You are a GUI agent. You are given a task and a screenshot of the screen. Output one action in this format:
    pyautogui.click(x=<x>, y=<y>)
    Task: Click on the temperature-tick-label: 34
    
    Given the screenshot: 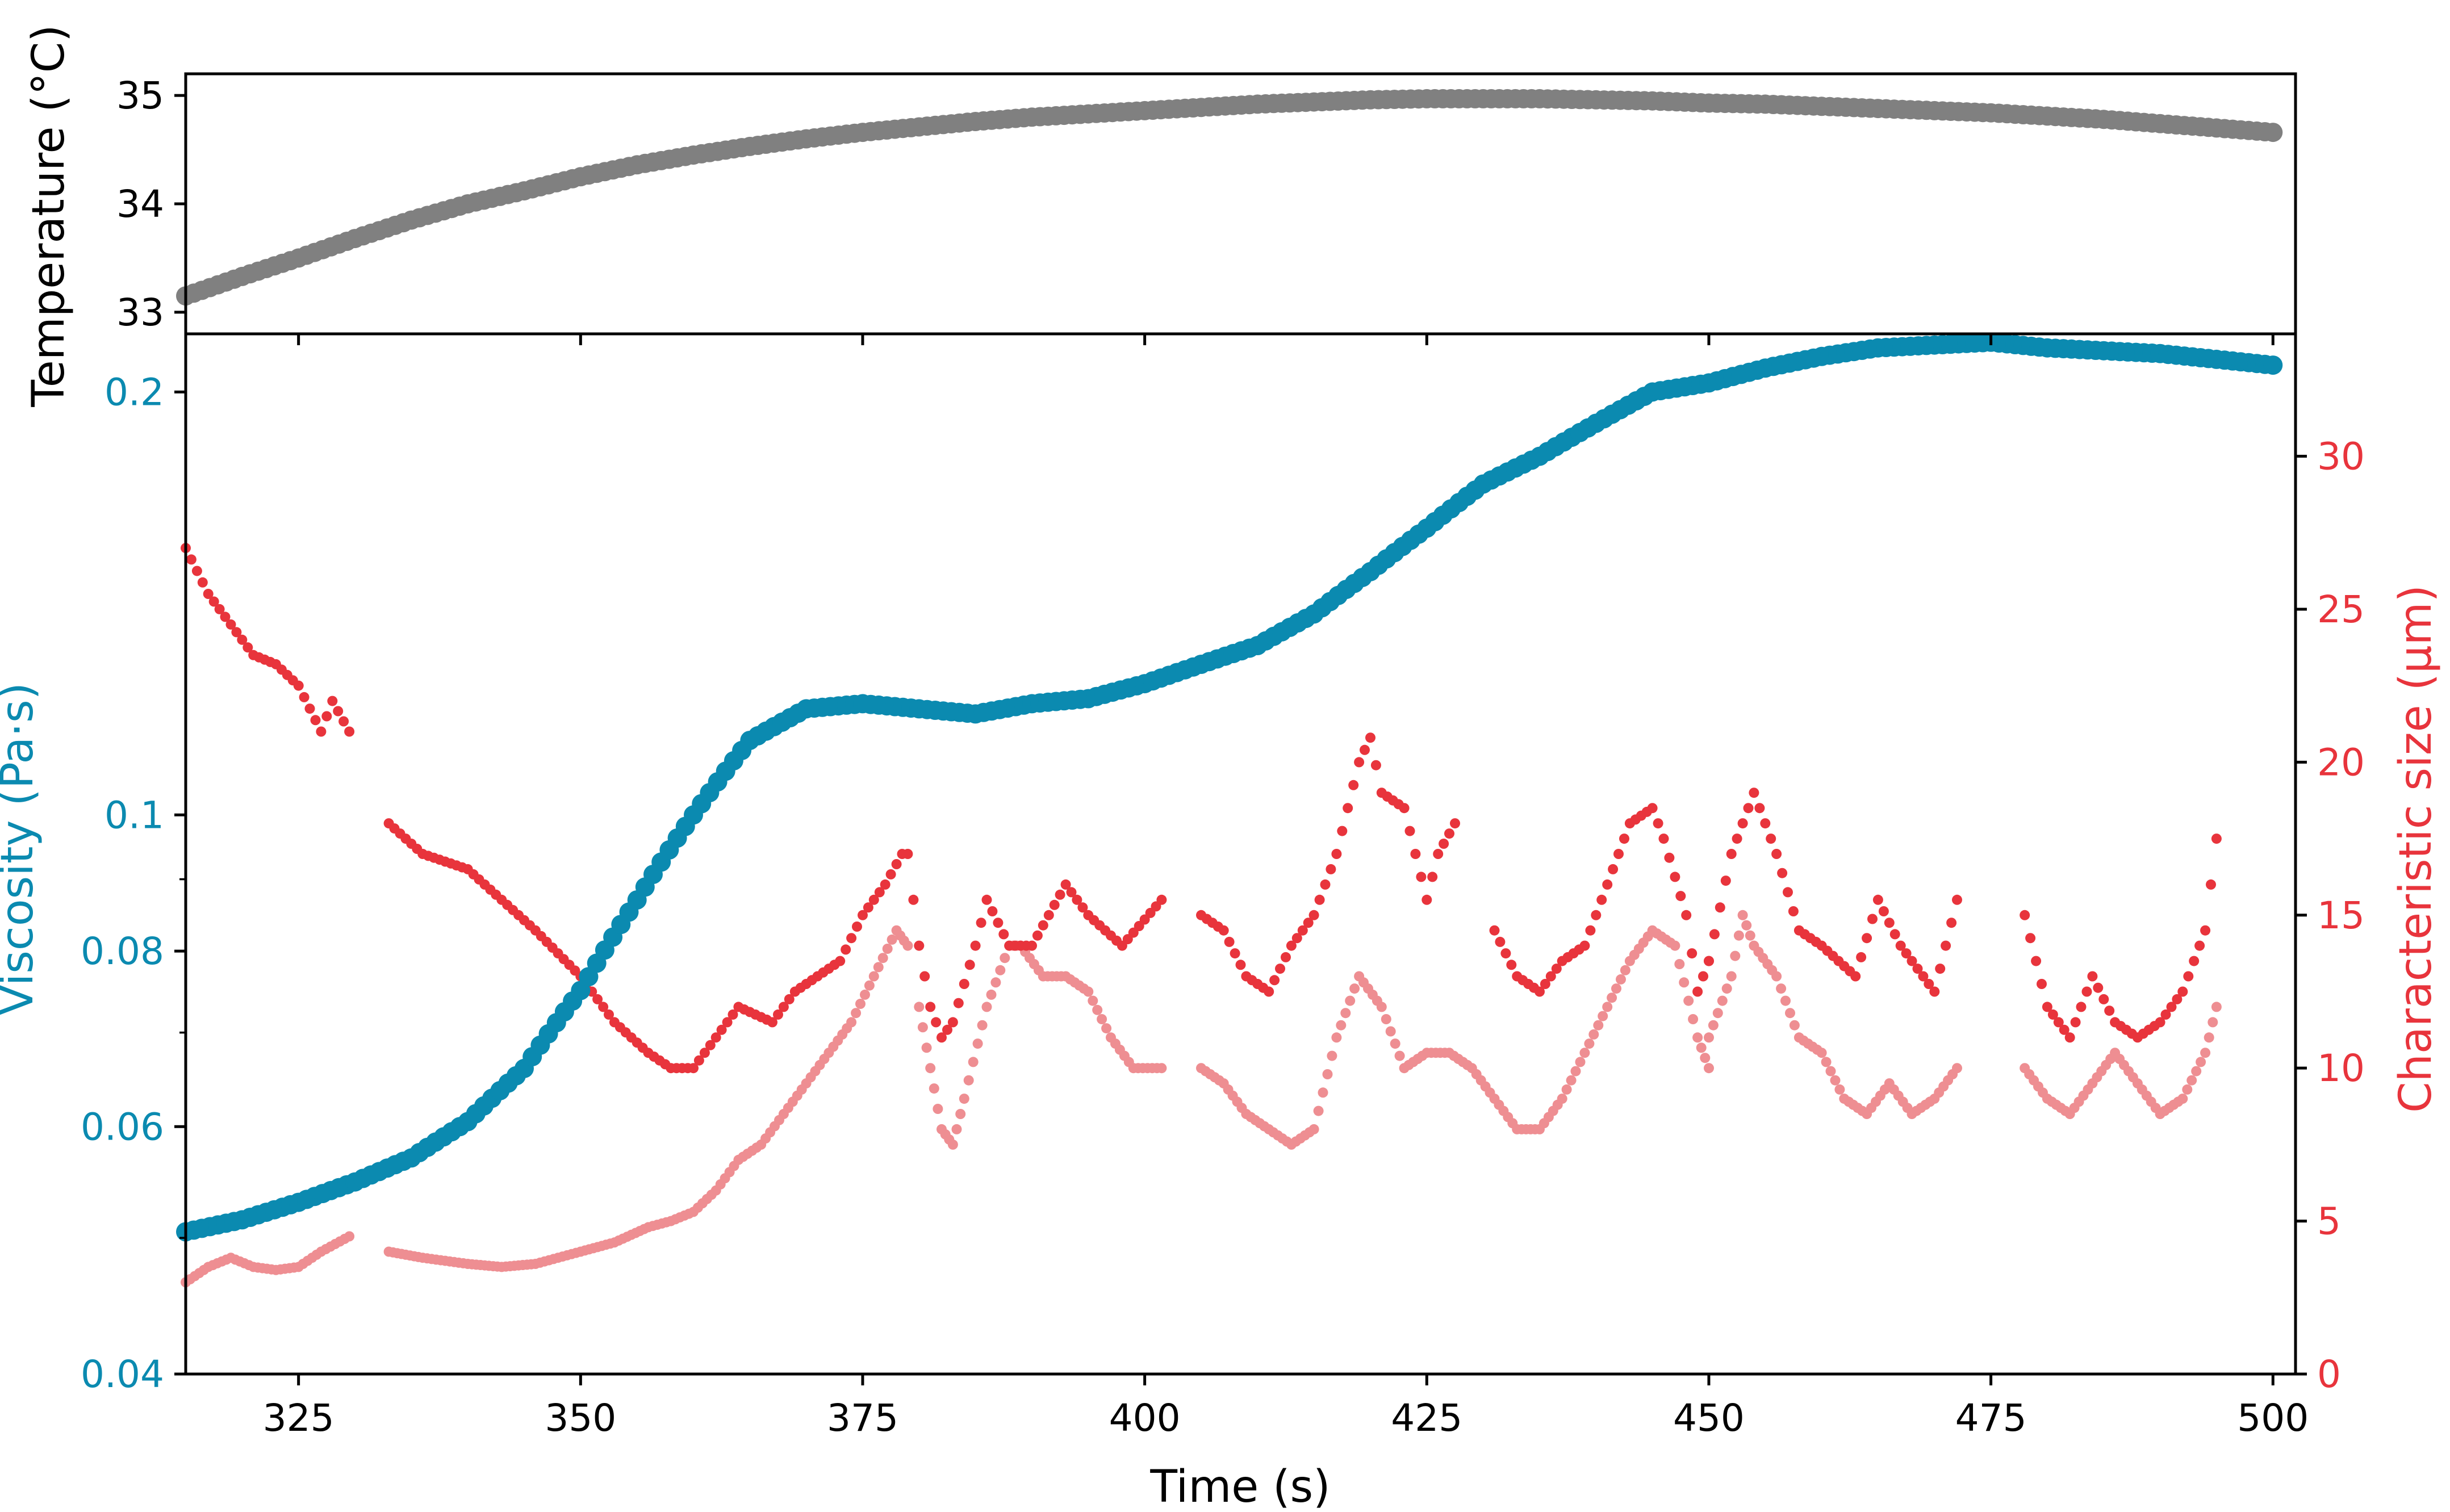 What is the action you would take?
    pyautogui.click(x=140, y=204)
    